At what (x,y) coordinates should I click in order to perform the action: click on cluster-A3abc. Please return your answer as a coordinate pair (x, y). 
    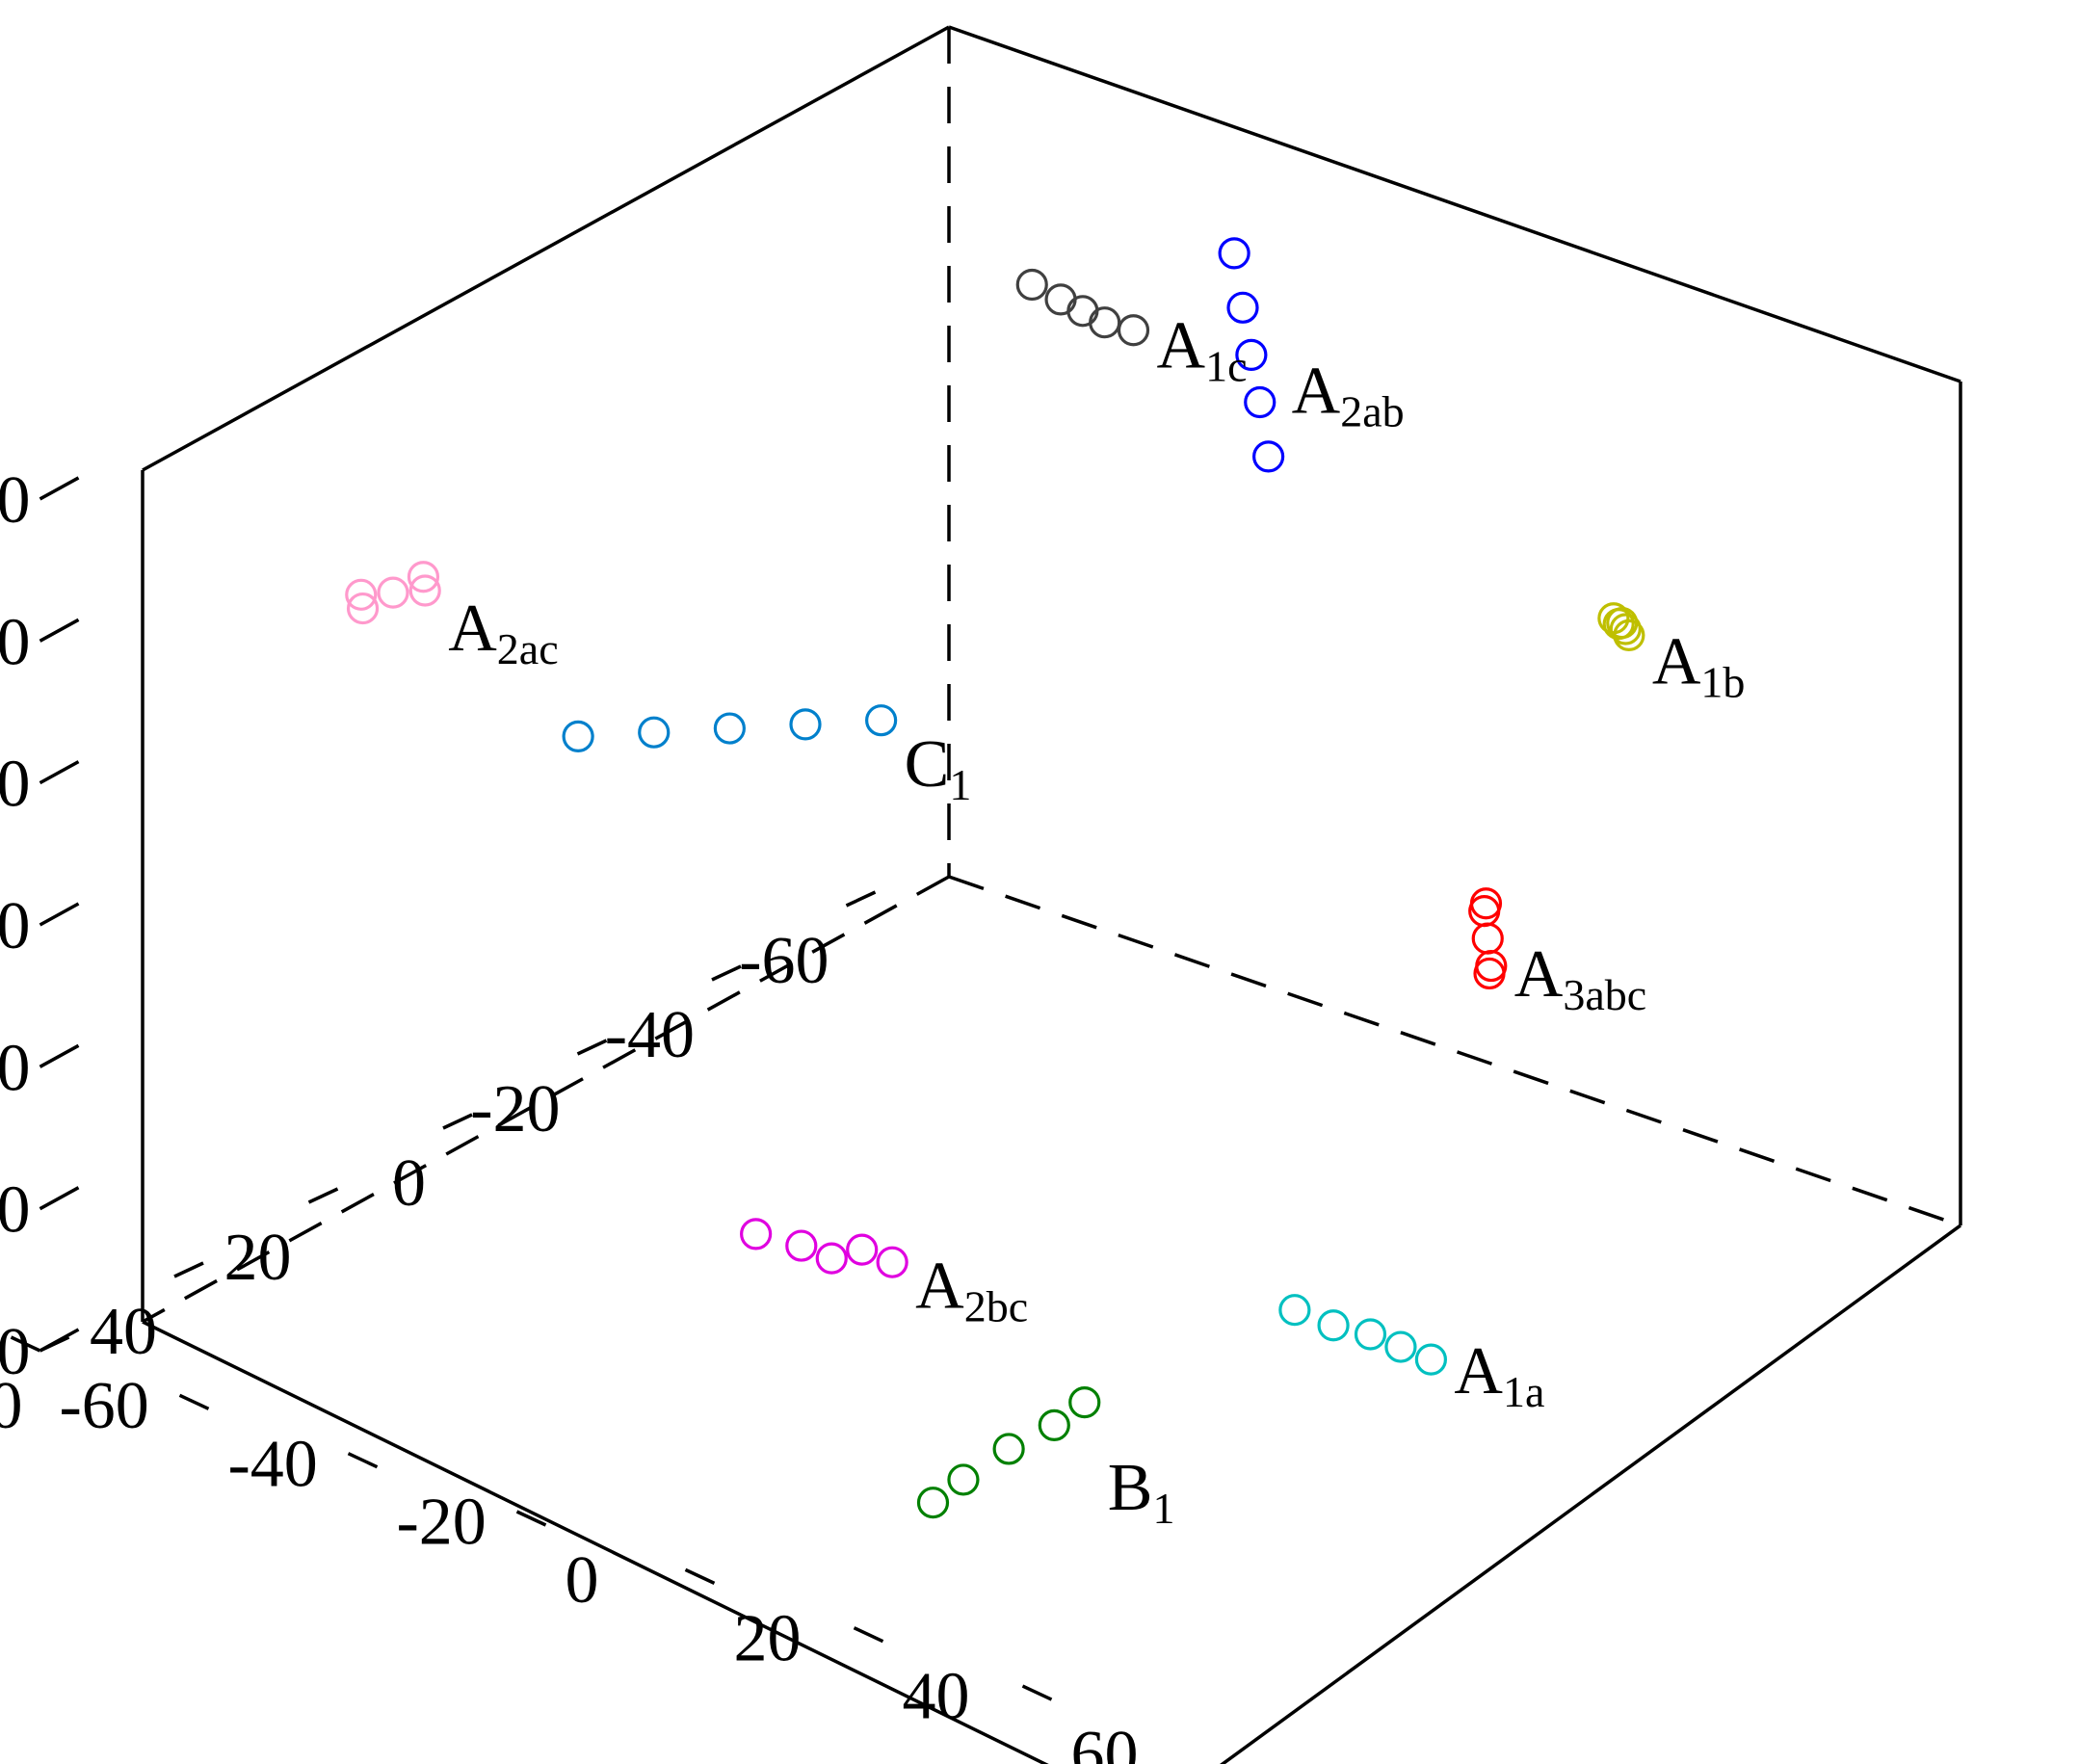
    Looking at the image, I should click on (1488, 938).